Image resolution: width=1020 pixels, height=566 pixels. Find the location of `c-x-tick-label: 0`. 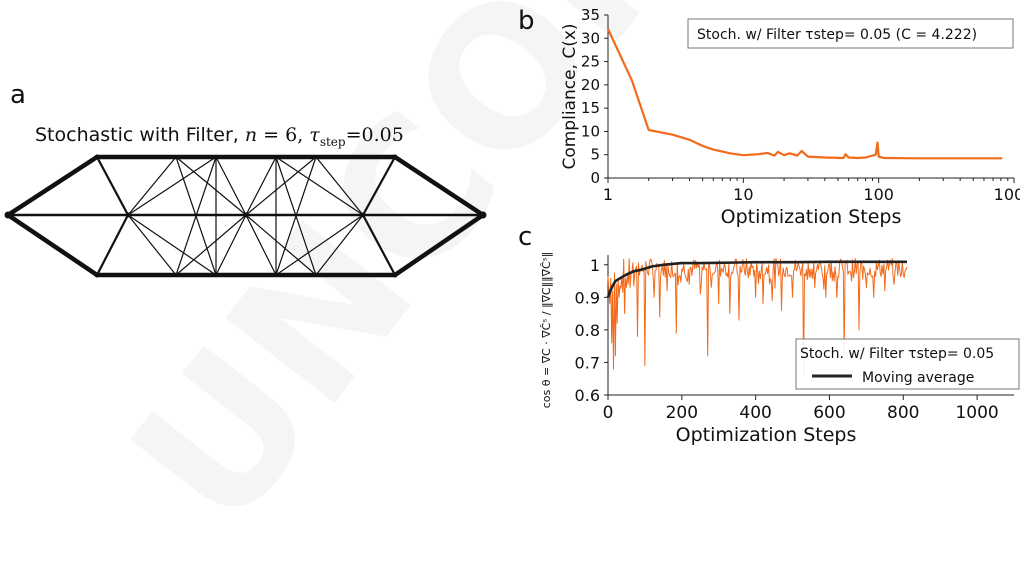

c-x-tick-label: 0 is located at coordinates (608, 413).